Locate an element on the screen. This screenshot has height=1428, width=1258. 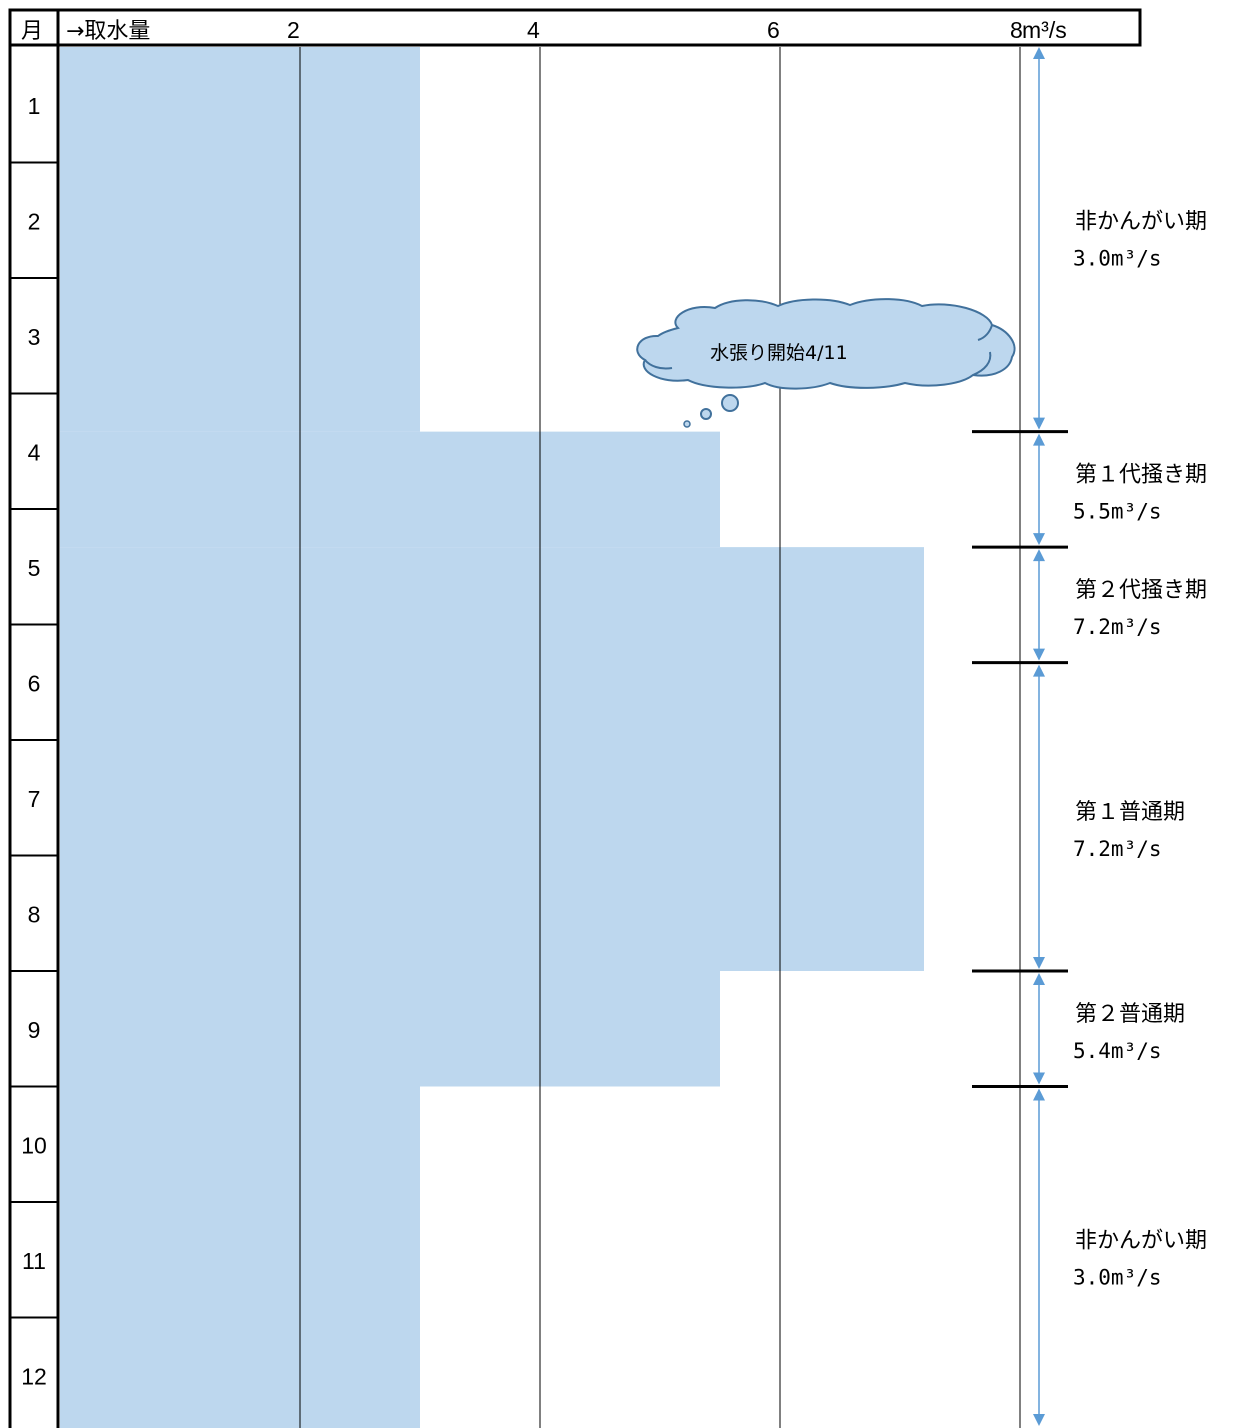
period-name: 第２普通期 is located at coordinates (1130, 1014).